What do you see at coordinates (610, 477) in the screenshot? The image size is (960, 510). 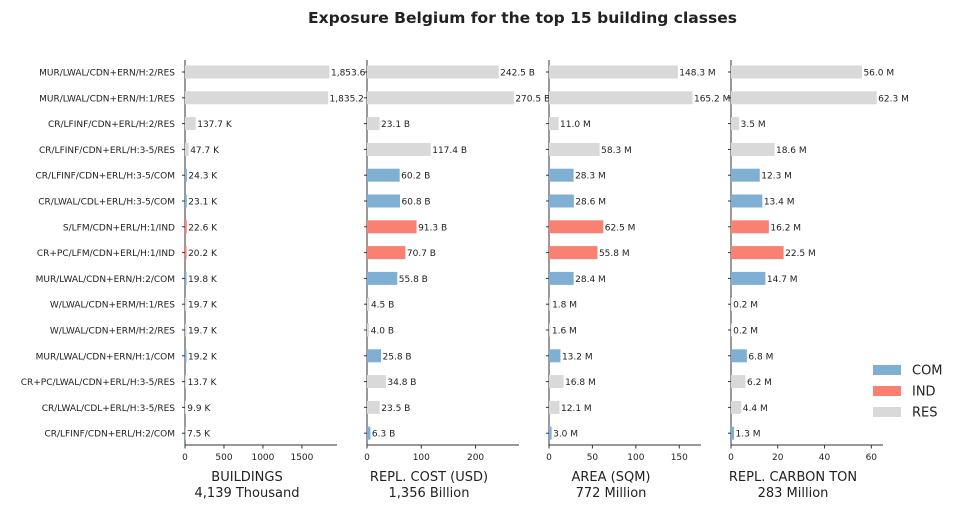 I see `x-axis-label: AREA (SQM)` at bounding box center [610, 477].